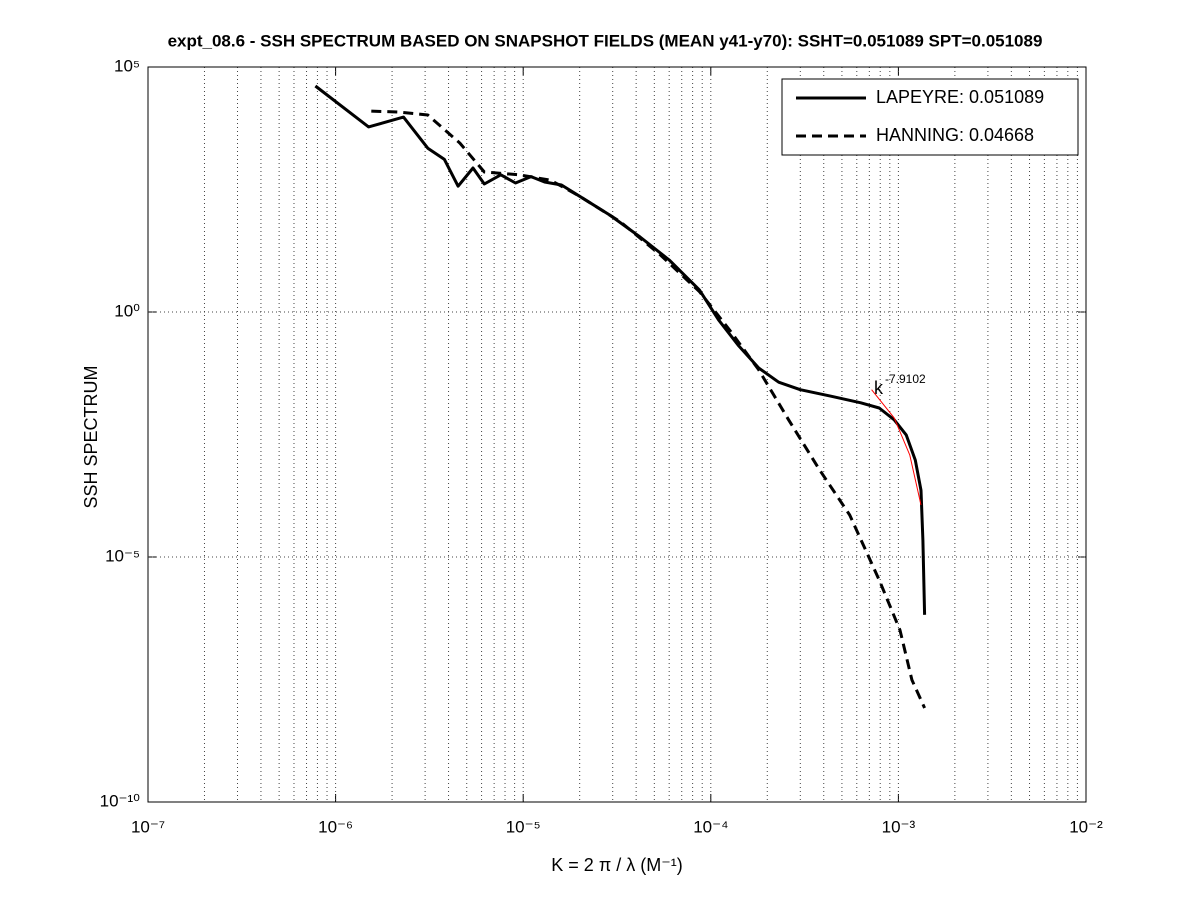  Describe the element at coordinates (120, 800) in the screenshot. I see `y-tick-label: 10⁻¹⁰` at that location.